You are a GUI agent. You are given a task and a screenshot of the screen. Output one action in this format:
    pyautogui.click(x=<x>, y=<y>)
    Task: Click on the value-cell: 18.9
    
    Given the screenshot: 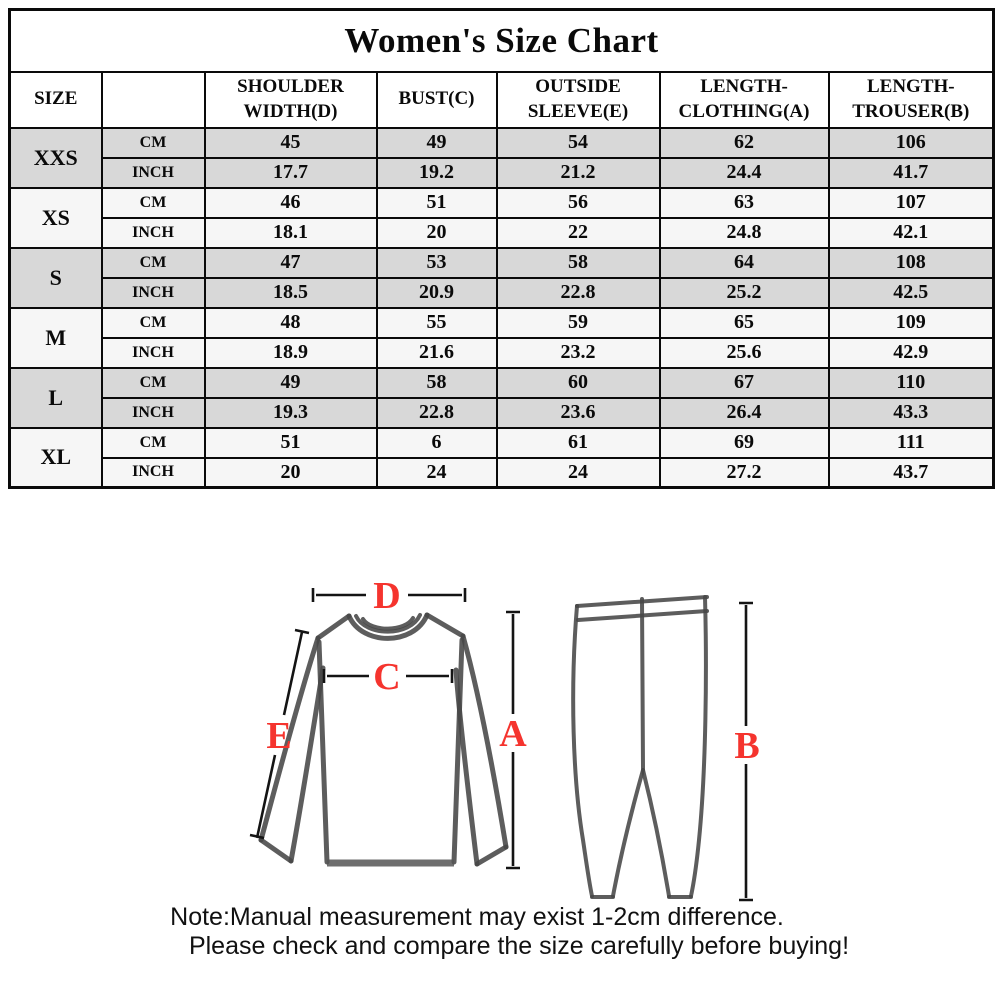 What is the action you would take?
    pyautogui.click(x=290, y=352)
    